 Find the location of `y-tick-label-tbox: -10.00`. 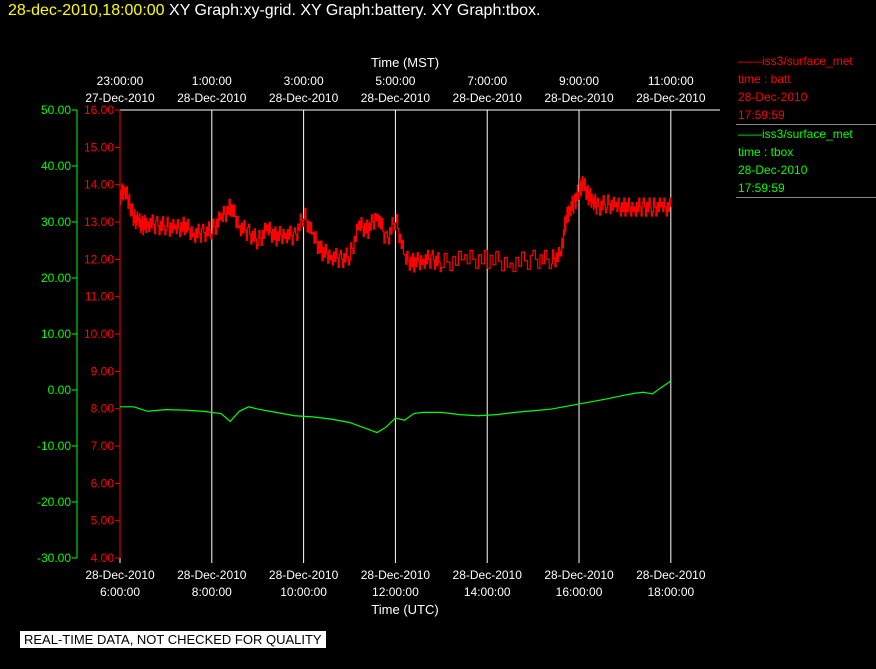

y-tick-label-tbox: -10.00 is located at coordinates (54, 446).